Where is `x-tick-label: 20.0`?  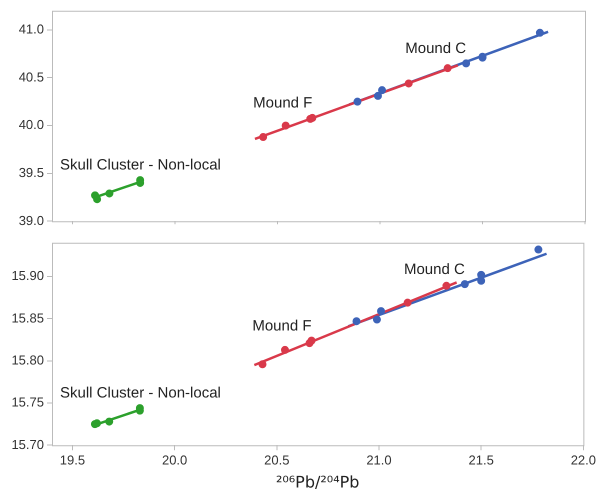
x-tick-label: 20.0 is located at coordinates (175, 460).